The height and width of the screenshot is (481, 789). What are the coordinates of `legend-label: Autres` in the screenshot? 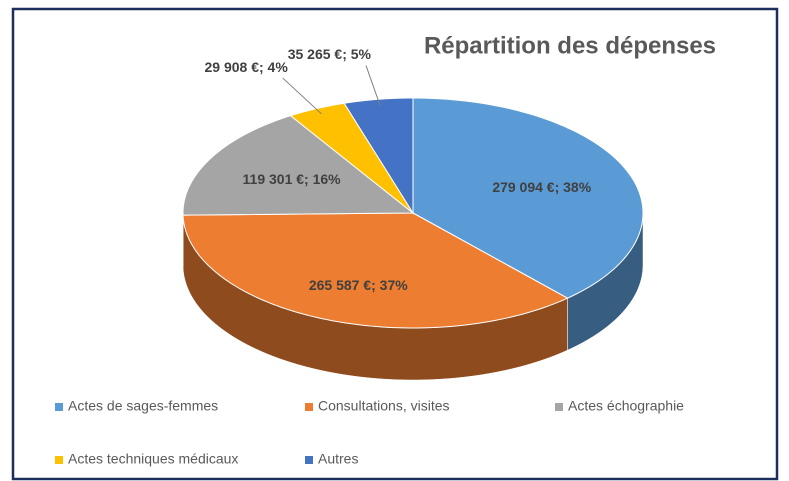 It's located at (338, 459).